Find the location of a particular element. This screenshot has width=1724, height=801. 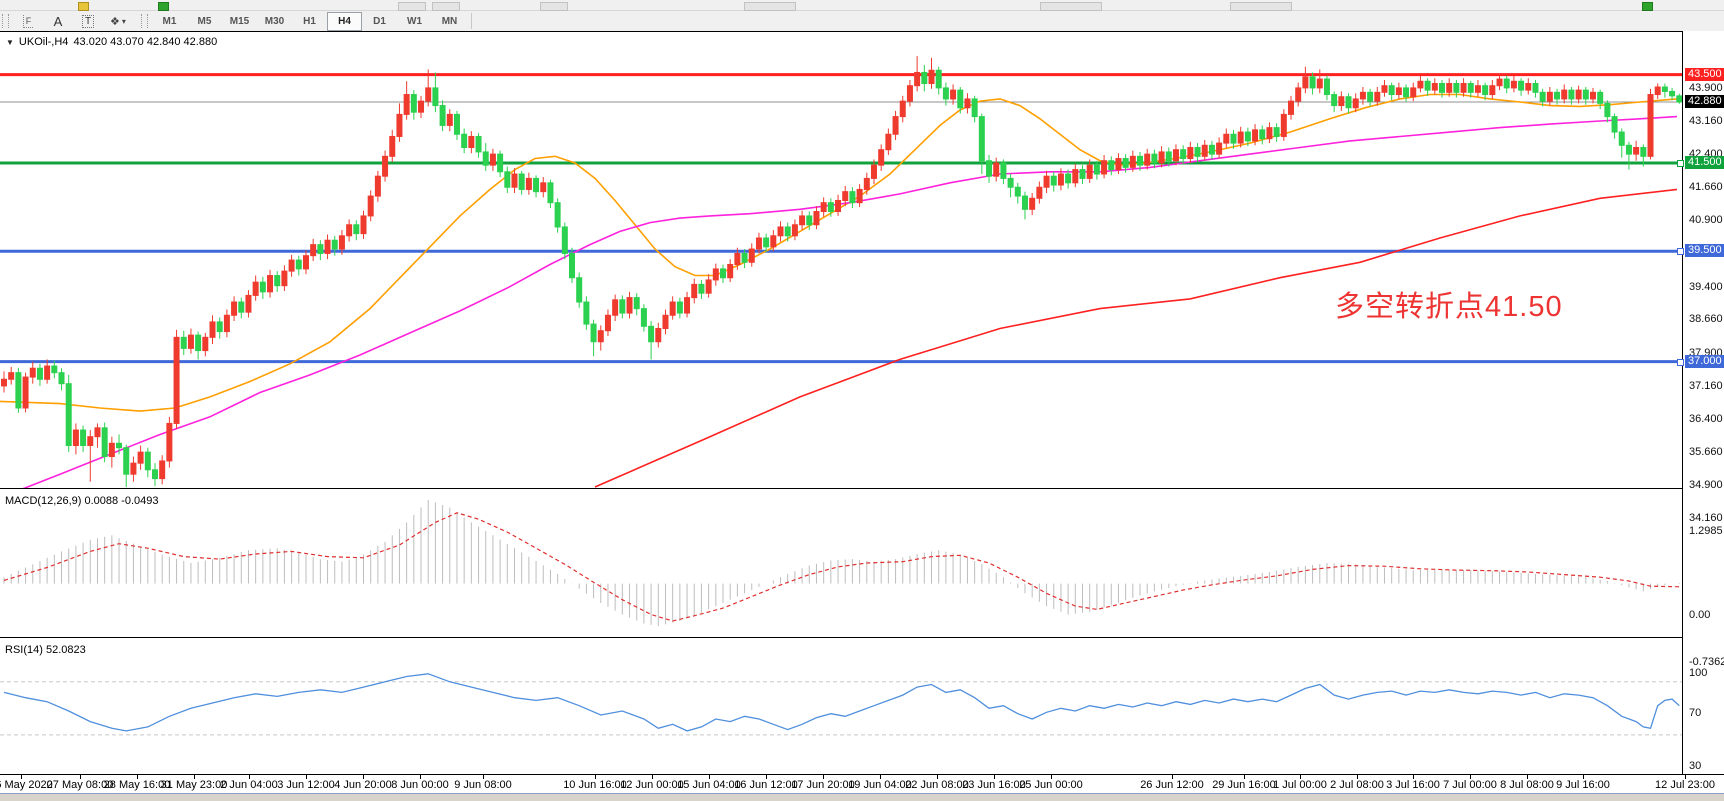

price-tick: 39.400 is located at coordinates (1706, 286).